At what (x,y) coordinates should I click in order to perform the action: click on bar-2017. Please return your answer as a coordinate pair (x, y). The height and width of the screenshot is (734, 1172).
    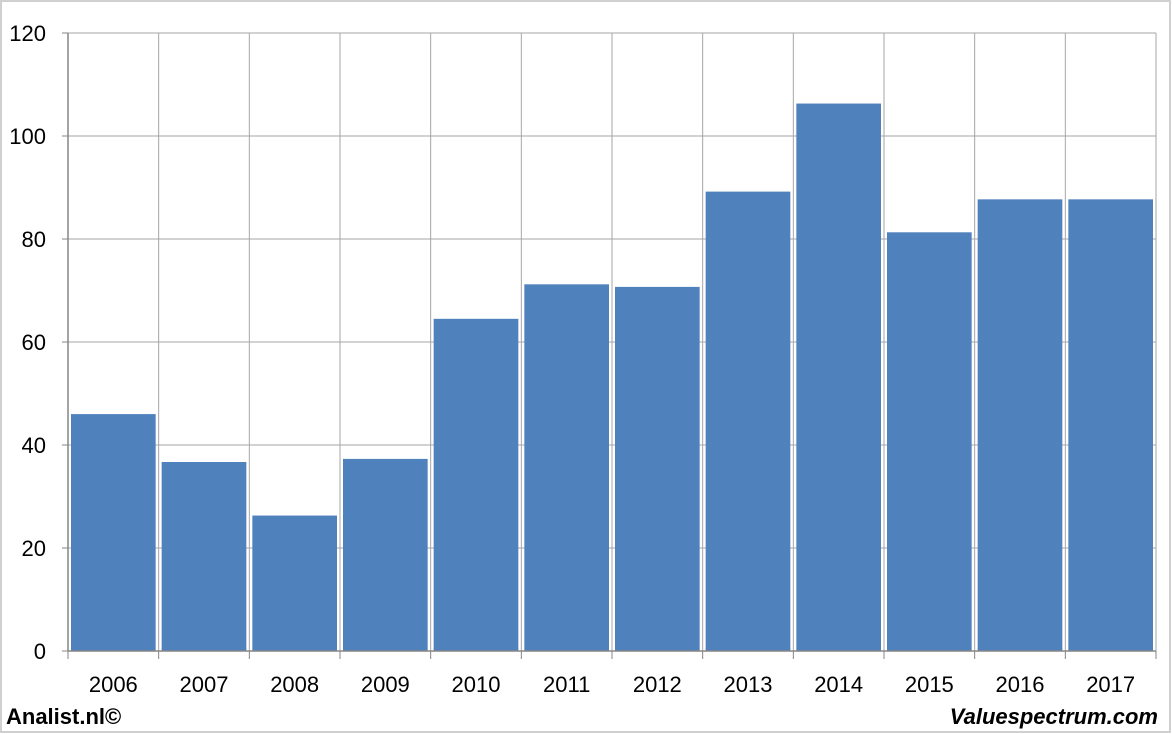
    Looking at the image, I should click on (1110, 425).